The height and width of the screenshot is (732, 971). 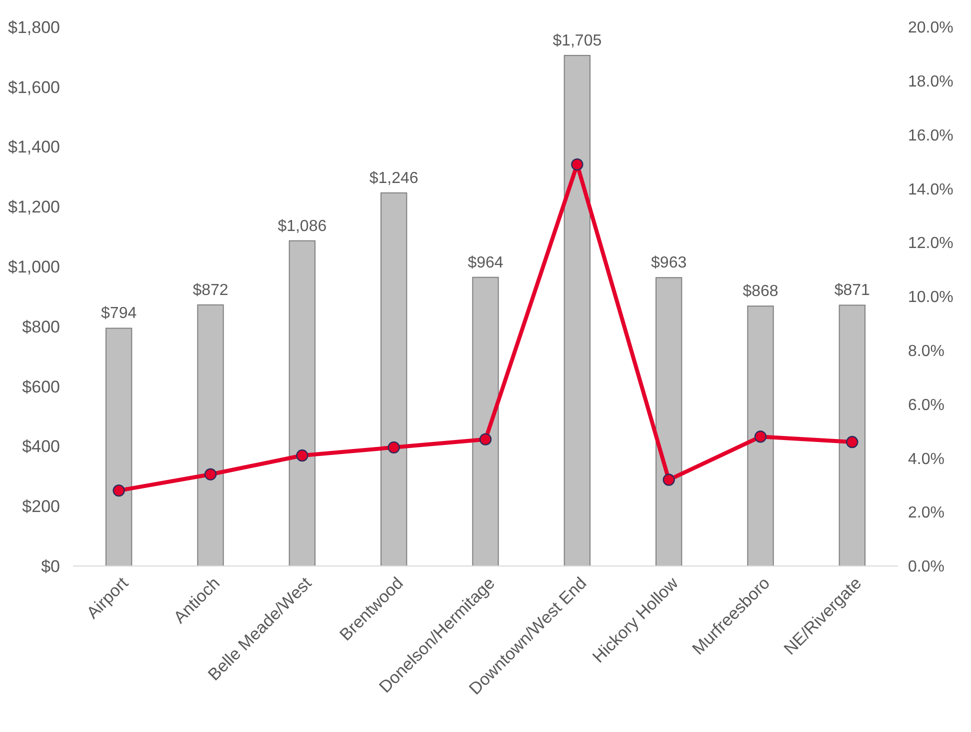 What do you see at coordinates (302, 226) in the screenshot?
I see `data-label: $1,086` at bounding box center [302, 226].